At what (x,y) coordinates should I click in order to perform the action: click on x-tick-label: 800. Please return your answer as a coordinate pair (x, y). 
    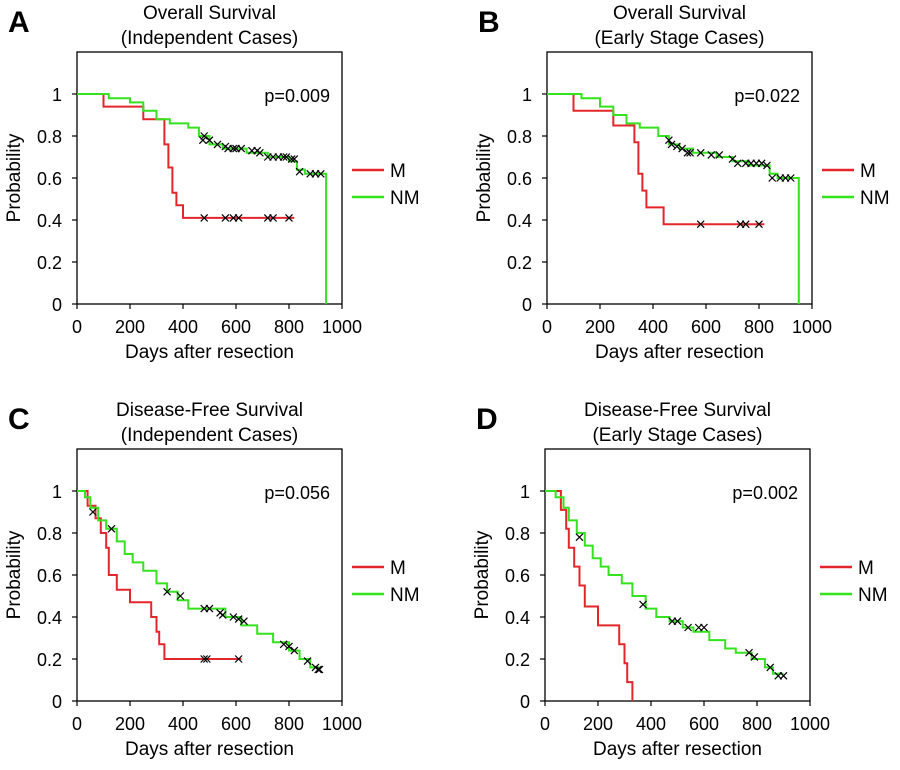
    Looking at the image, I should click on (759, 327).